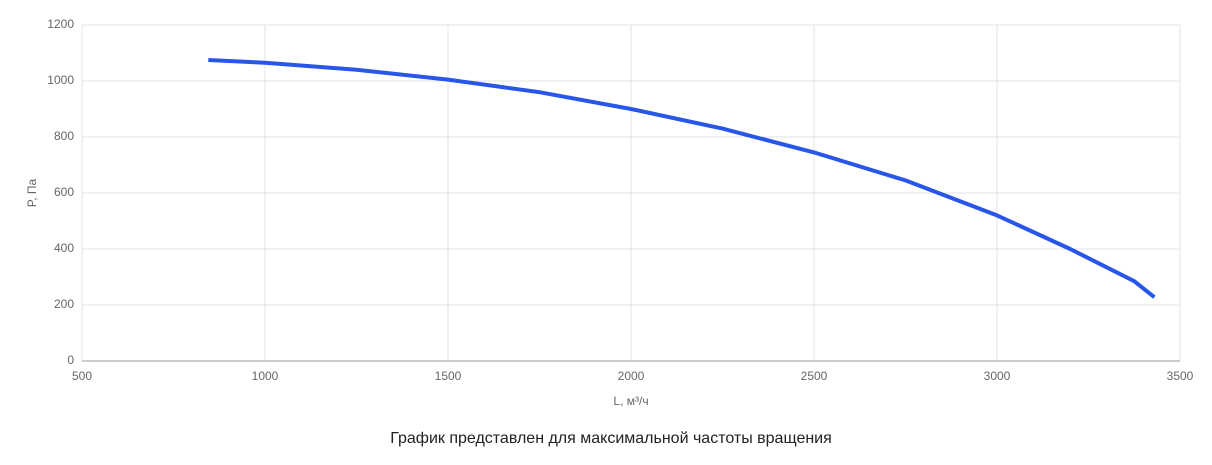 The image size is (1212, 465). Describe the element at coordinates (32, 192) in the screenshot. I see `y-axis-label: P, Па` at that location.